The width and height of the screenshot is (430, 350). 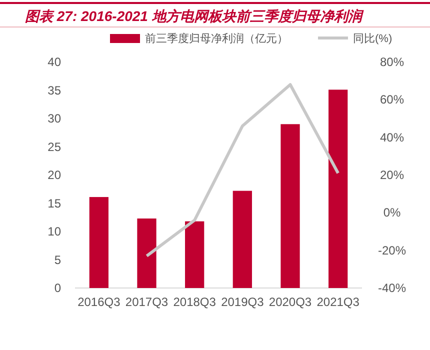 I want to click on x-tick-label: 2018Q3, so click(x=194, y=302).